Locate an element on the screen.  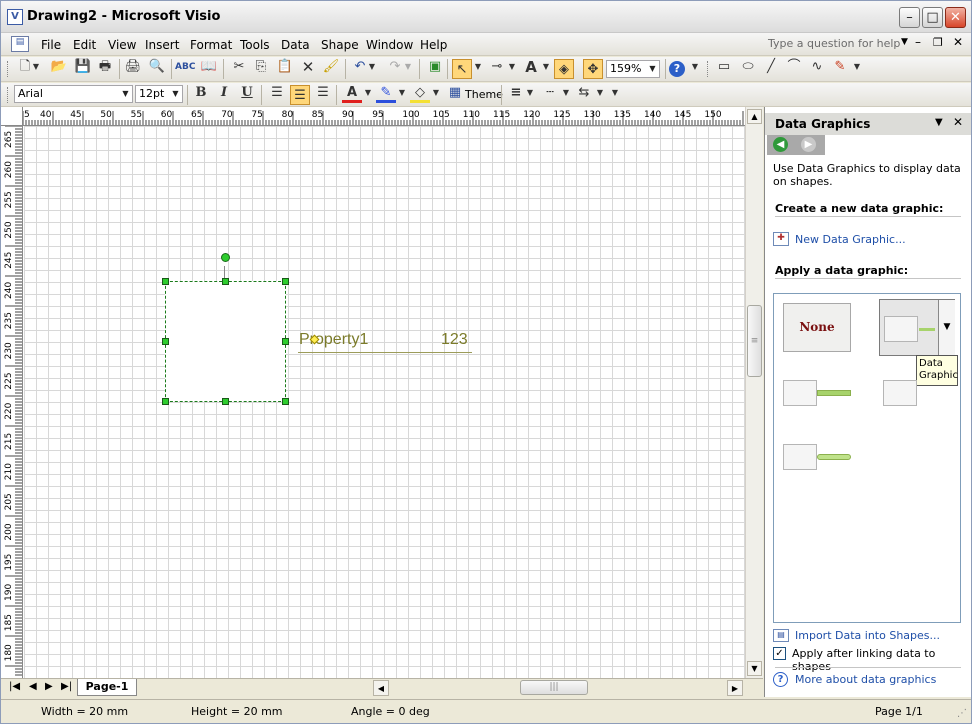
spelling-icon: ABC is located at coordinates (185, 67).